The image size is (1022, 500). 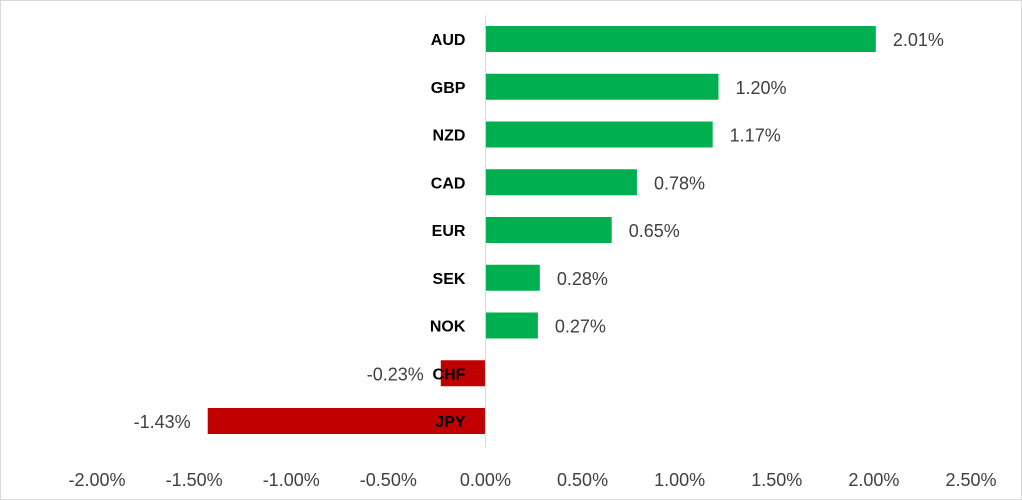 I want to click on x-tick-label: -1.00%, so click(x=291, y=480).